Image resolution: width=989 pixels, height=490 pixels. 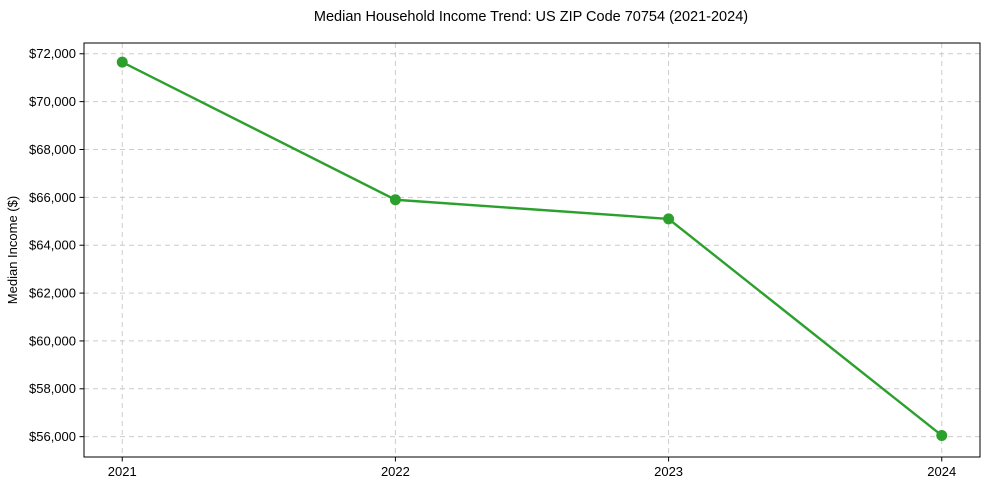 I want to click on y-axis-label: Median Income ($), so click(x=12, y=250).